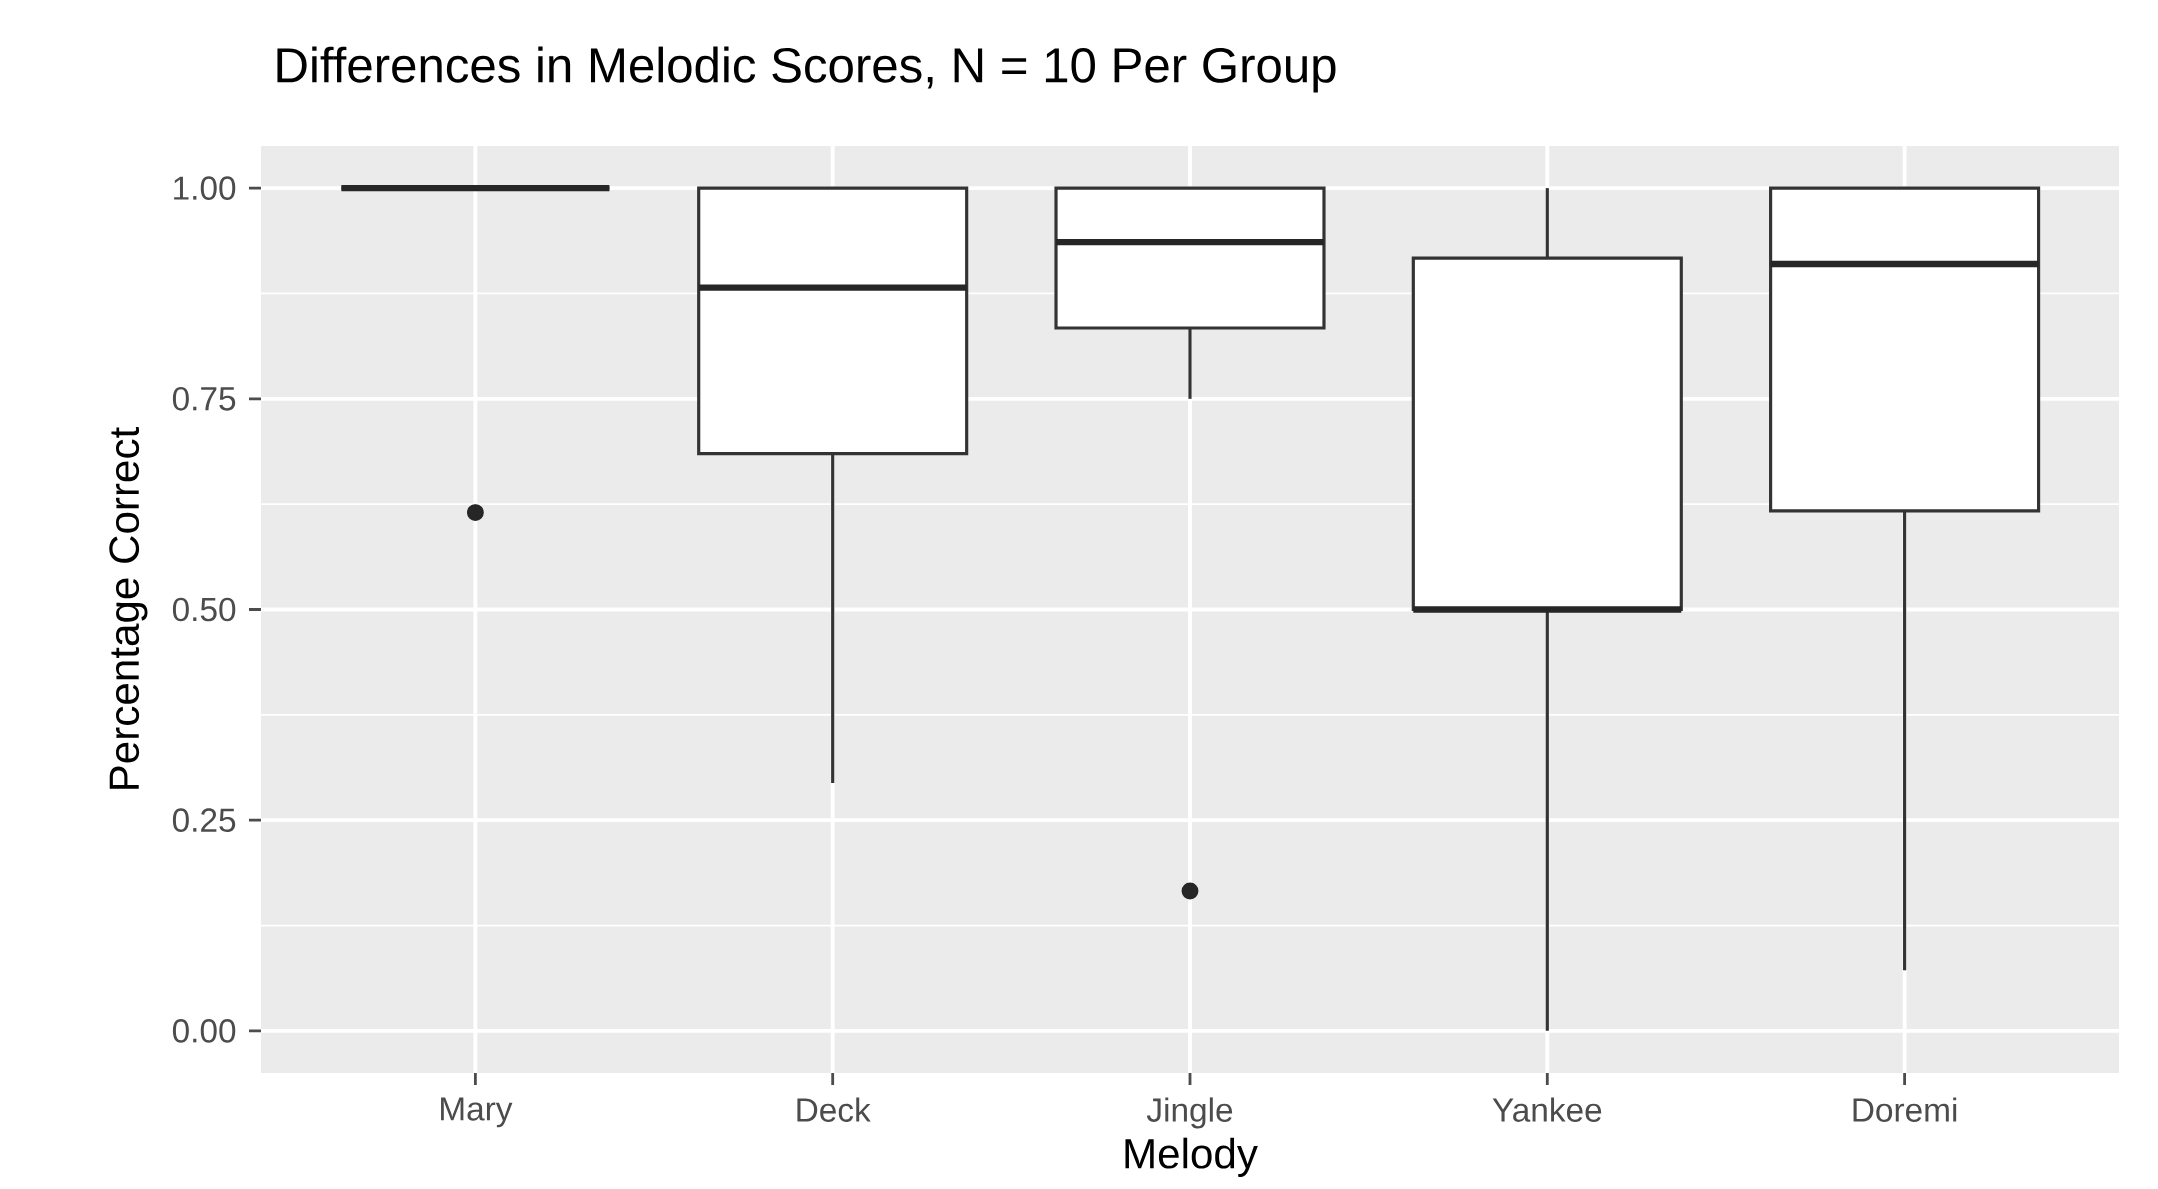 The image size is (2158, 1189). Describe the element at coordinates (204, 820) in the screenshot. I see `y-tick-label: 0.25` at that location.